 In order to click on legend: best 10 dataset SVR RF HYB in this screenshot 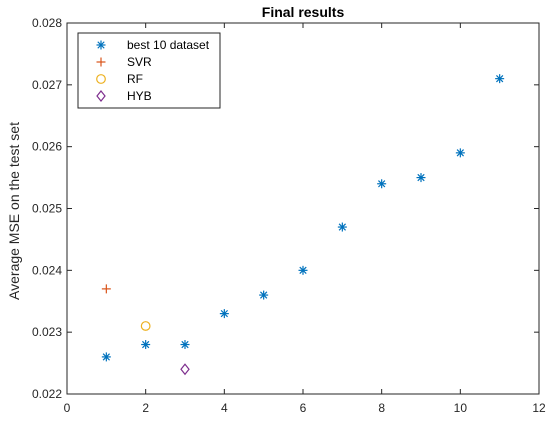, I will do `click(149, 70)`.